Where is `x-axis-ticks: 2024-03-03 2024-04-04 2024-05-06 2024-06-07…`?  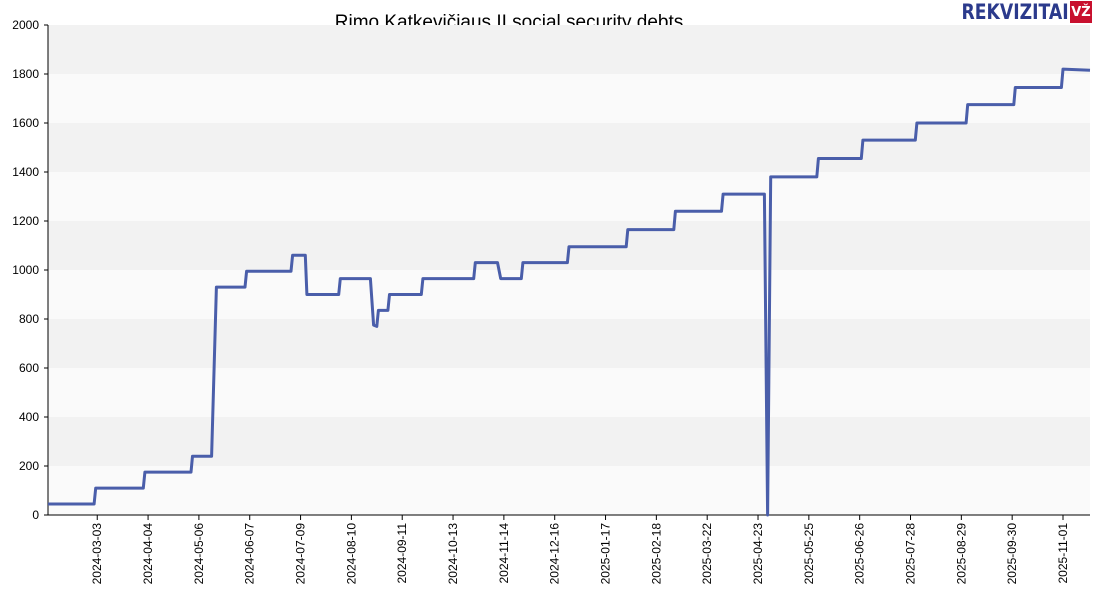 x-axis-ticks: 2024-03-03 2024-04-04 2024-05-06 2024-06-07… is located at coordinates (580, 549).